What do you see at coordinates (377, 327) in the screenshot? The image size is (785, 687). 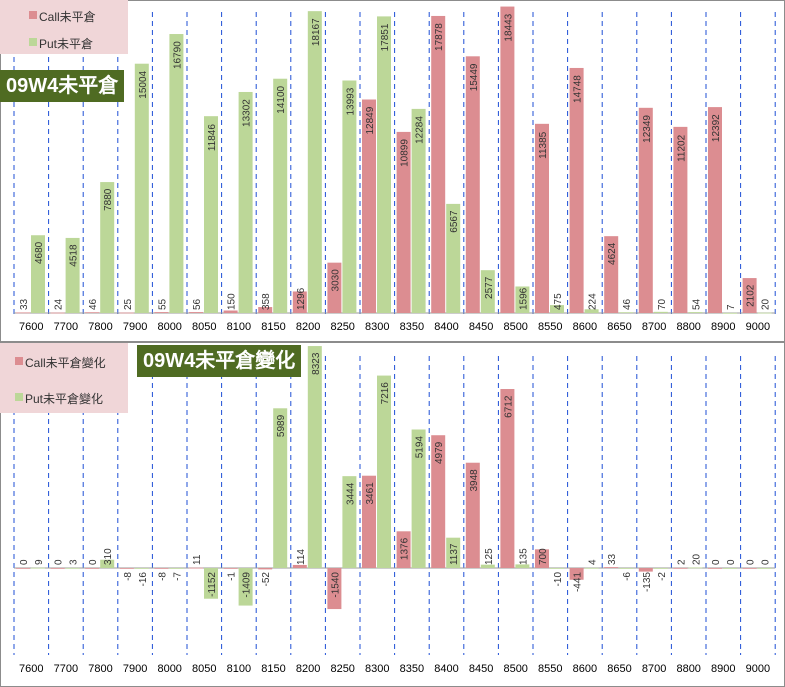 I see `top-xtick-label: 8300` at bounding box center [377, 327].